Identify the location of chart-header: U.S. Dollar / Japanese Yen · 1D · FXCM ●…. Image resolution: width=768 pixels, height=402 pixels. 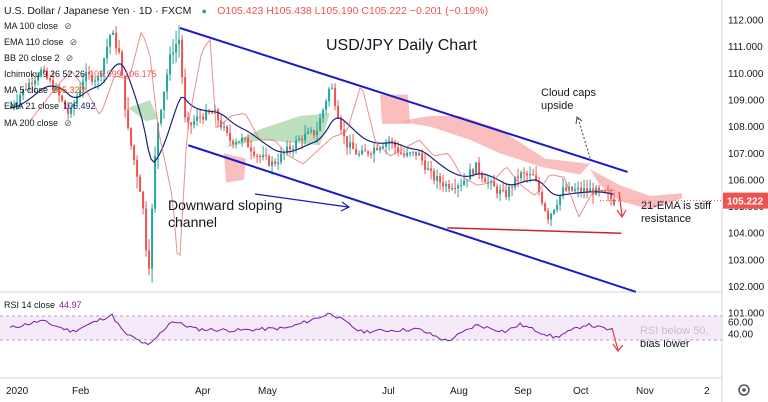
(246, 11).